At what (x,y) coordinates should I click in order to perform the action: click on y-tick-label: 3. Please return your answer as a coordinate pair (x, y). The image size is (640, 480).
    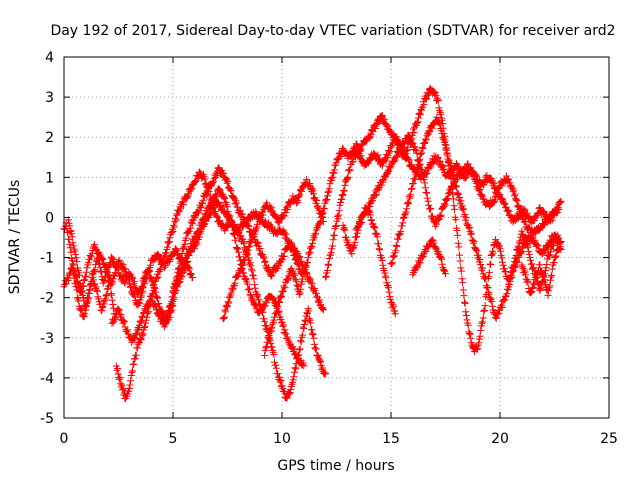
    Looking at the image, I should click on (49, 98).